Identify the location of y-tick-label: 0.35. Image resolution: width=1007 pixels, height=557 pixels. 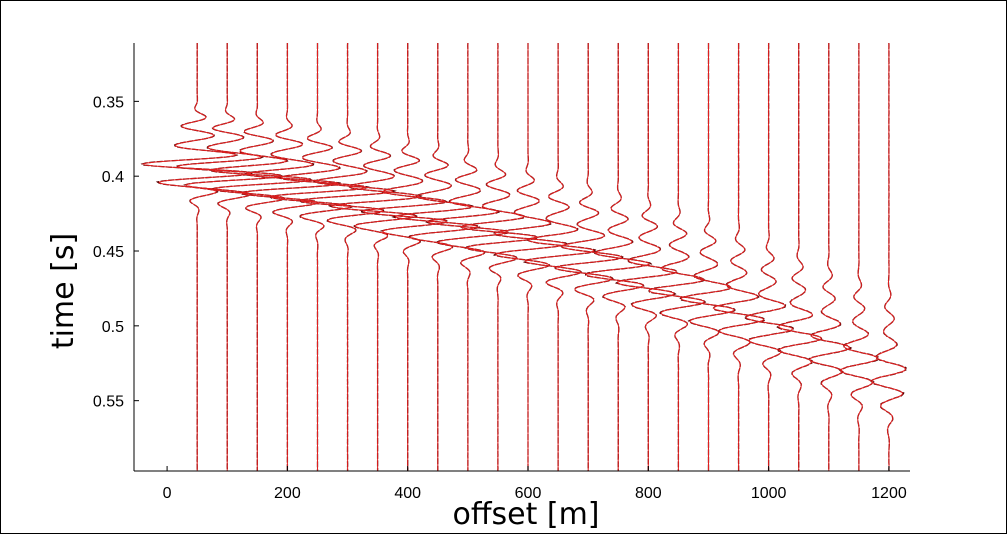
(108, 102).